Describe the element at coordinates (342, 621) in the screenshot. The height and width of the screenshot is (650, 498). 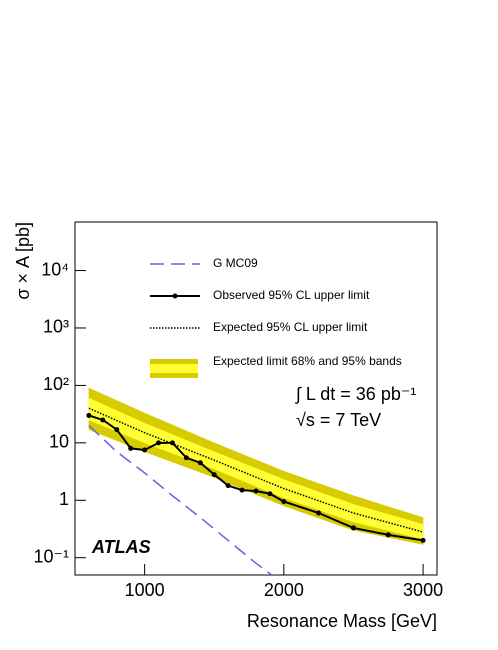
I see `x-axis-title: Resonance Mass [GeV]` at that location.